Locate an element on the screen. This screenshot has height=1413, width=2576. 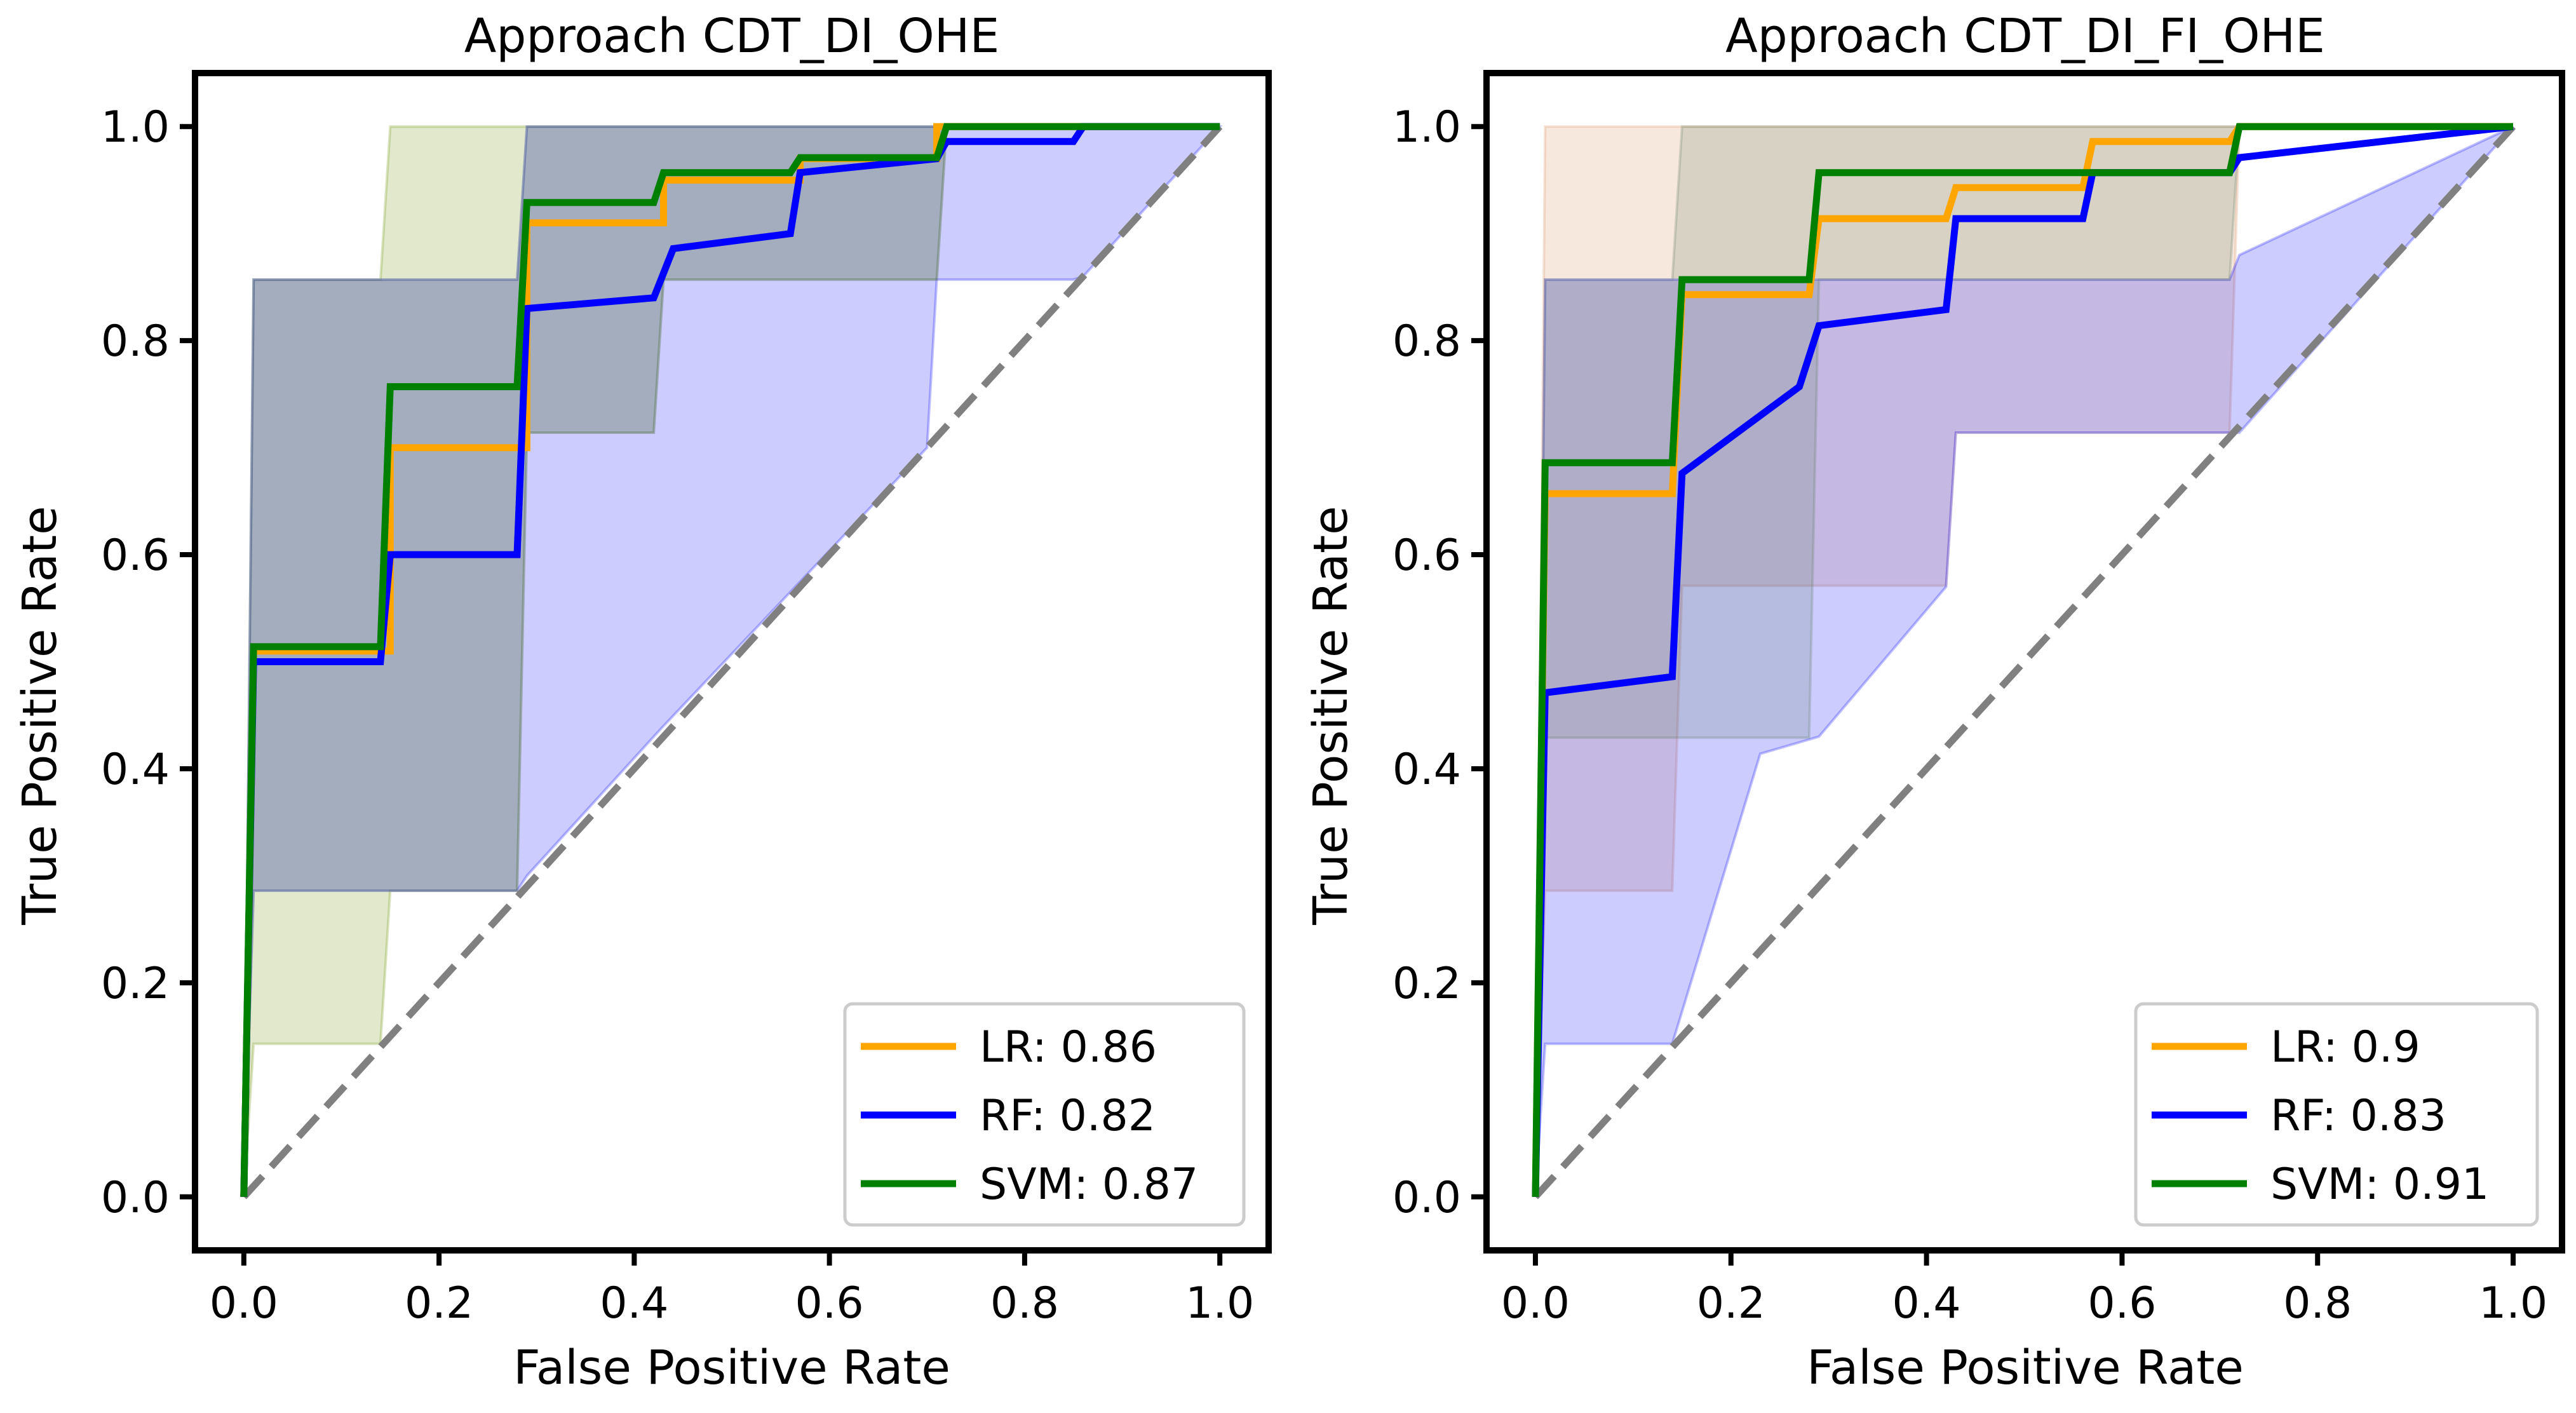
legend-label: SVM: 0.91 is located at coordinates (2379, 1184).